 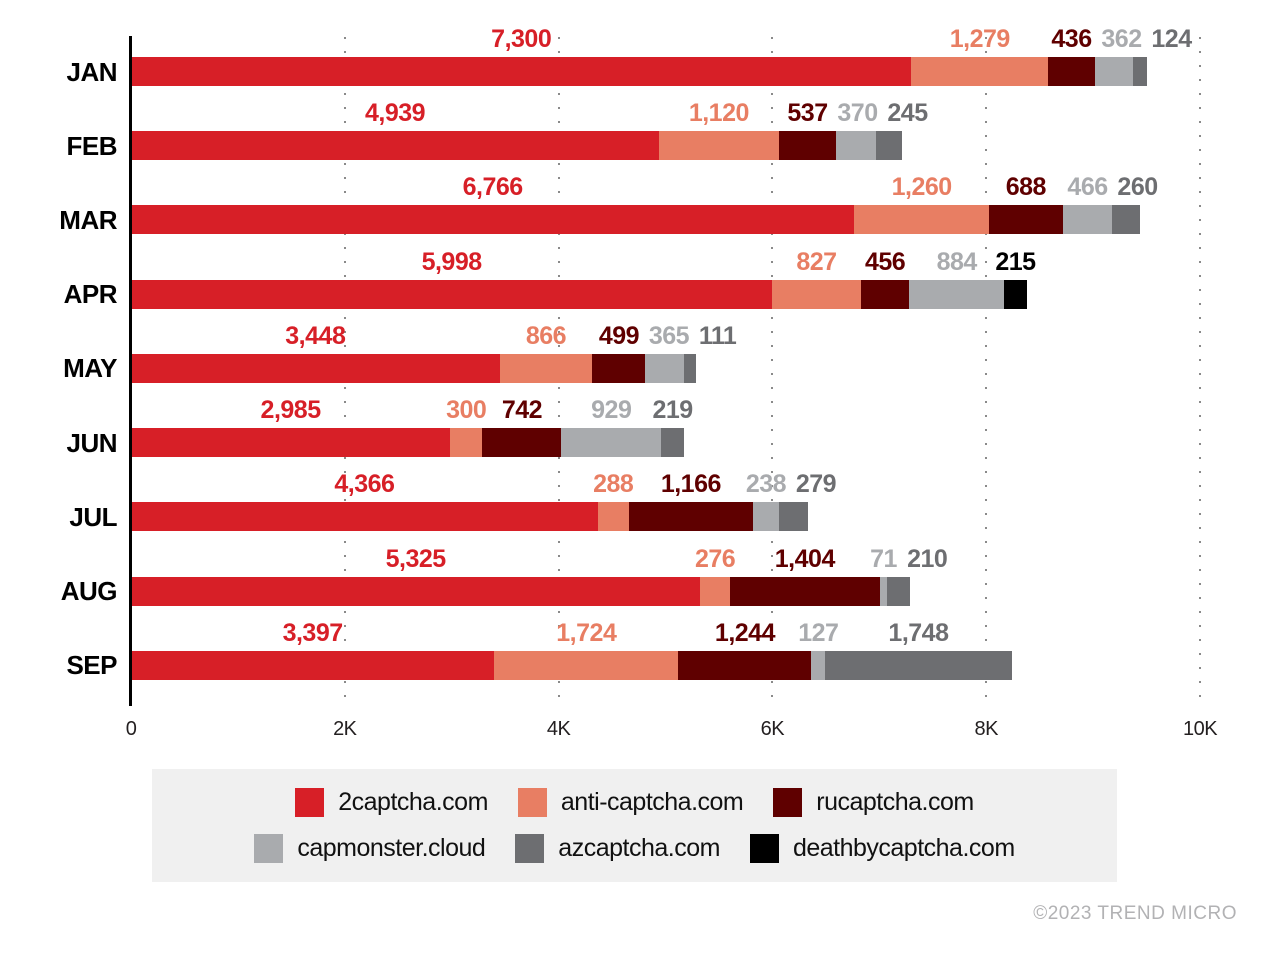 I want to click on legend-entry-anti-captcha-com: anti-captcha.com, so click(x=630, y=802).